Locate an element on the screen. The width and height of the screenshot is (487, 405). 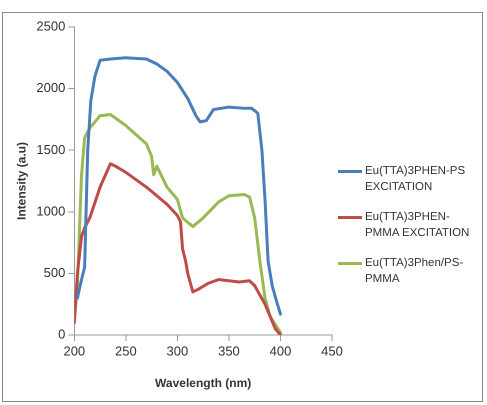
x-tick-label: 200 is located at coordinates (74, 350).